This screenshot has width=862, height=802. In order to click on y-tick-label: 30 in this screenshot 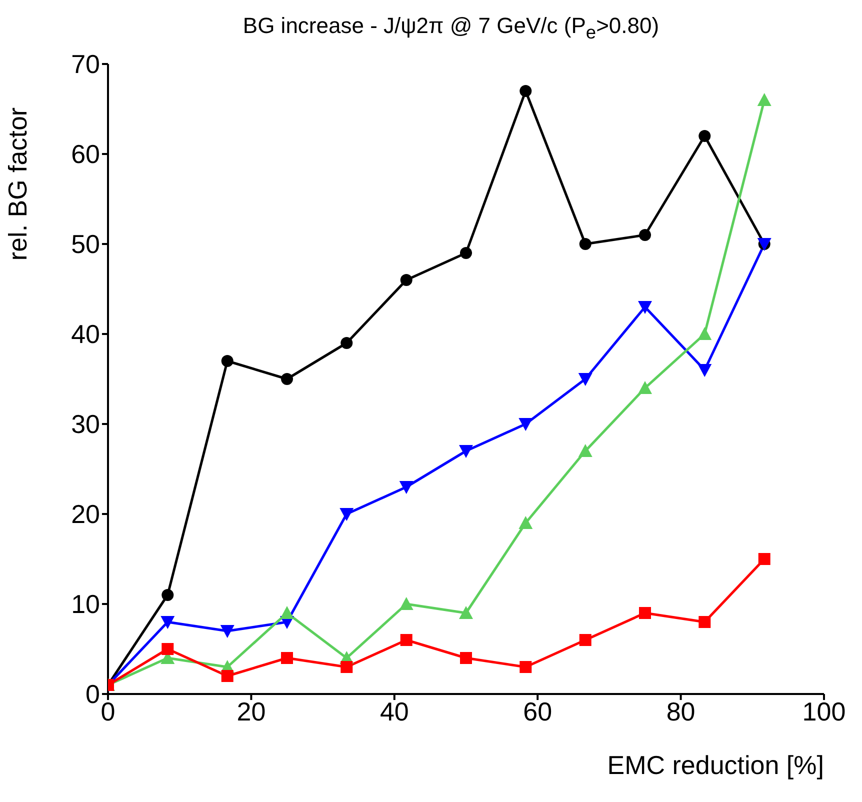, I will do `click(85, 424)`.